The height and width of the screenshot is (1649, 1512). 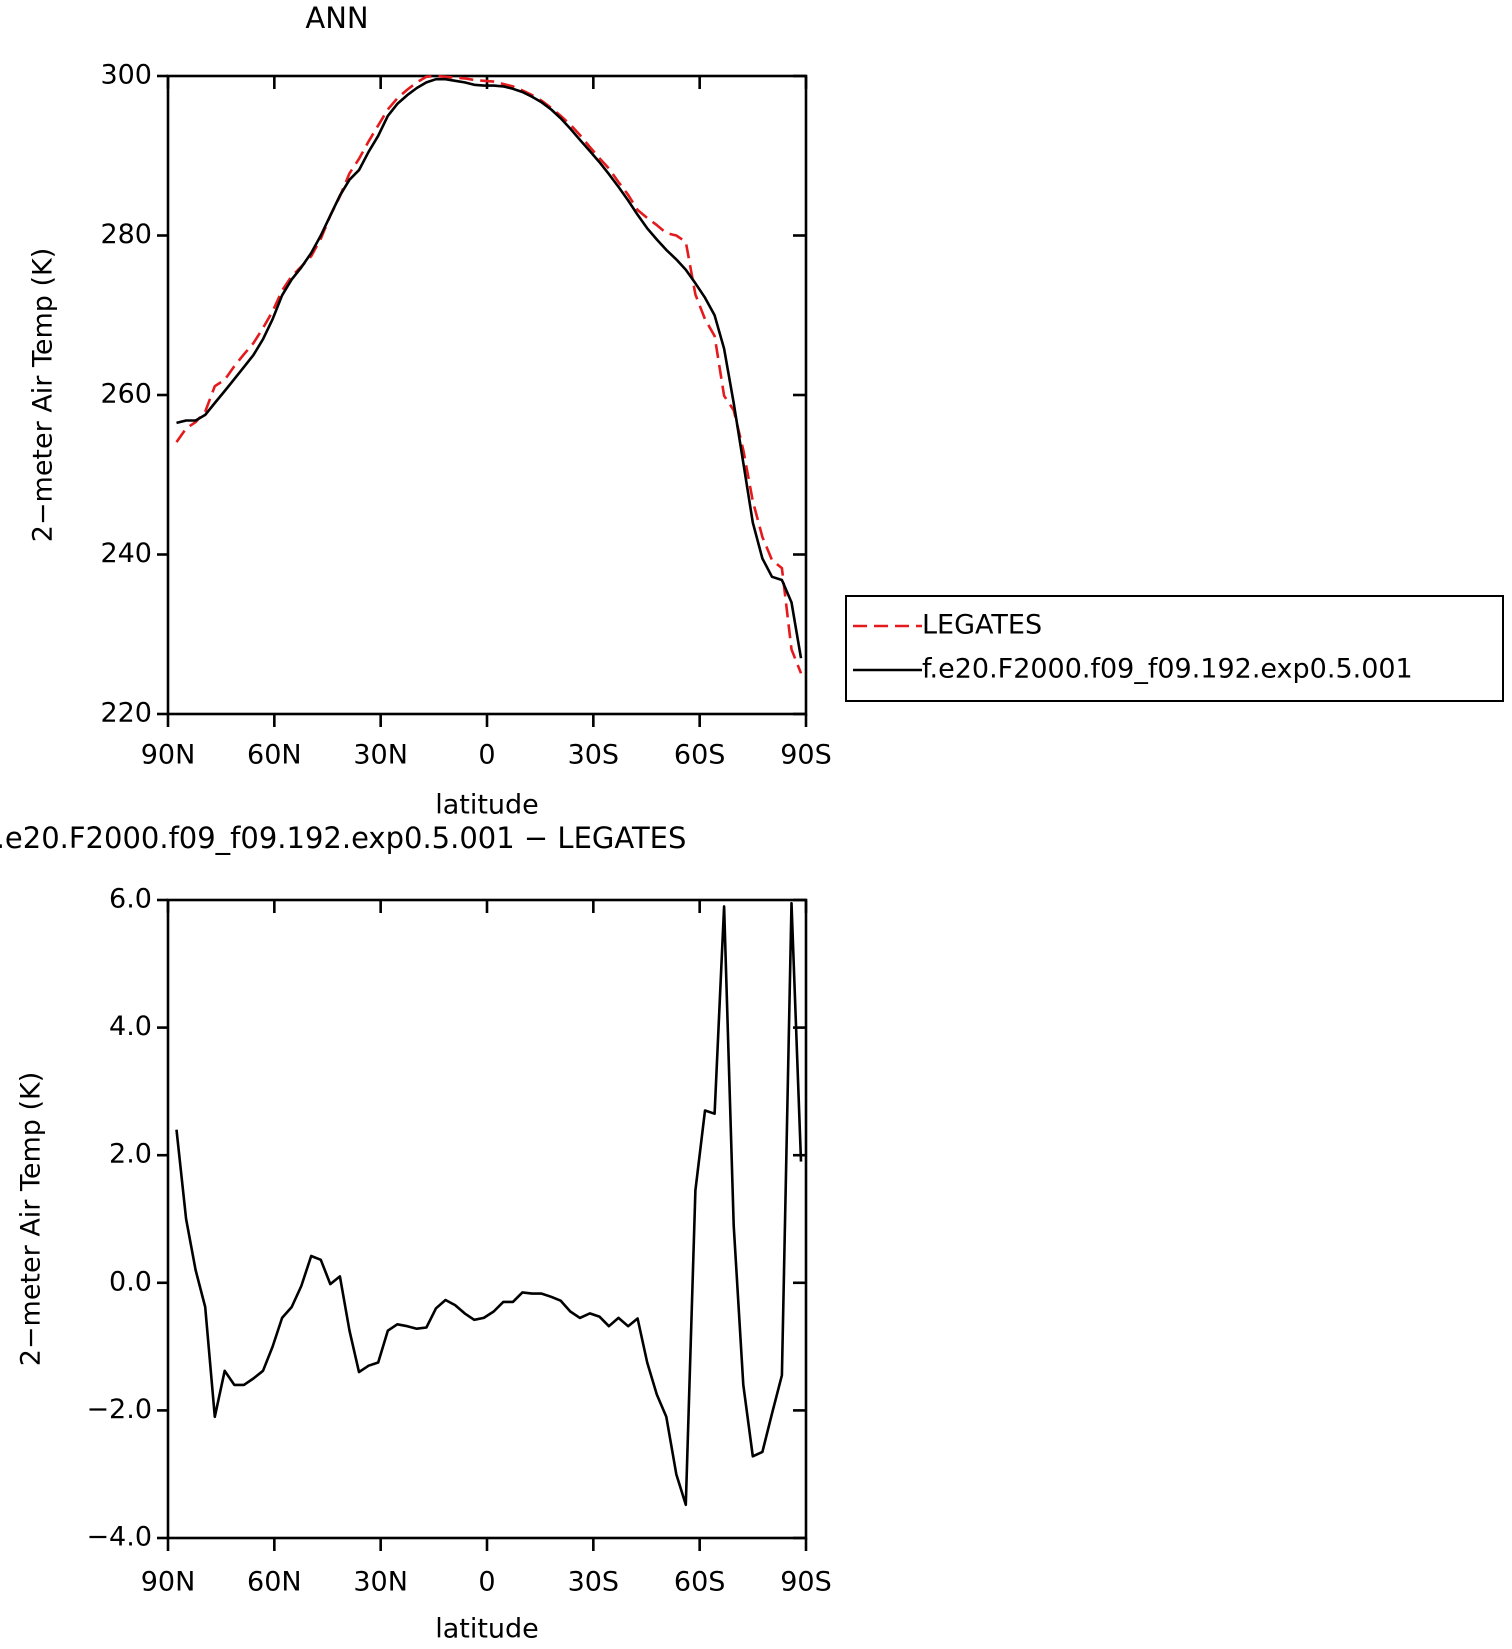 I want to click on y-tick-label: 4.0, so click(x=130, y=1026).